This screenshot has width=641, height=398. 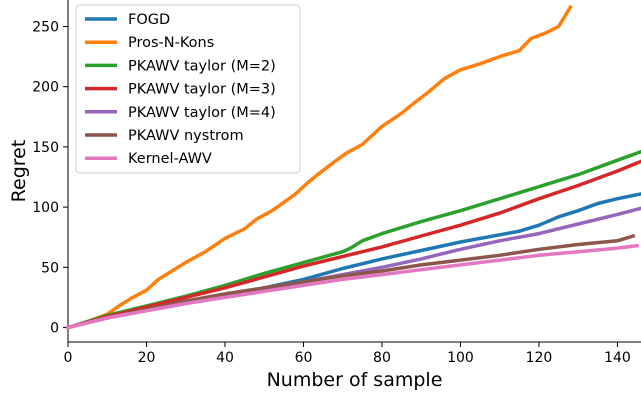 I want to click on y-tick-label: 50, so click(x=50, y=268).